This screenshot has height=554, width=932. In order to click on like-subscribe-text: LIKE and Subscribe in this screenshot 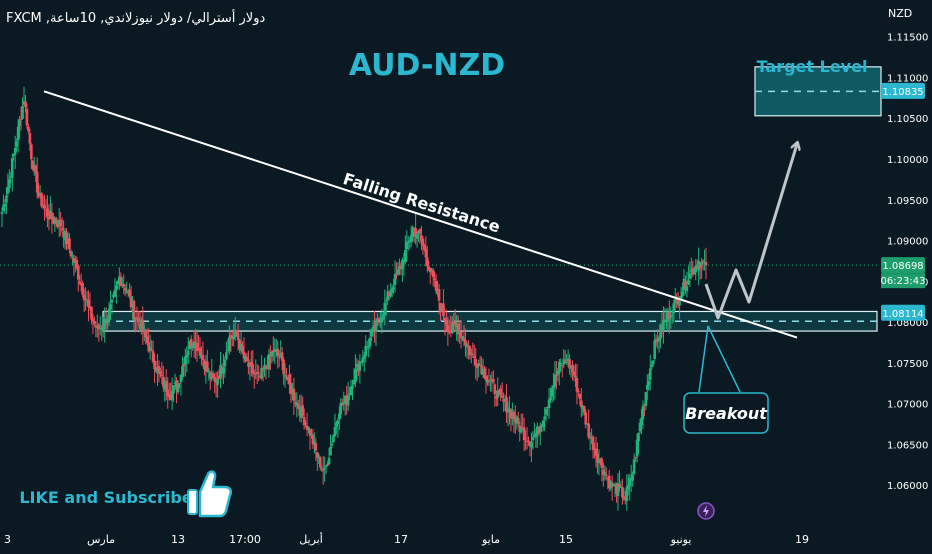, I will do `click(105, 497)`.